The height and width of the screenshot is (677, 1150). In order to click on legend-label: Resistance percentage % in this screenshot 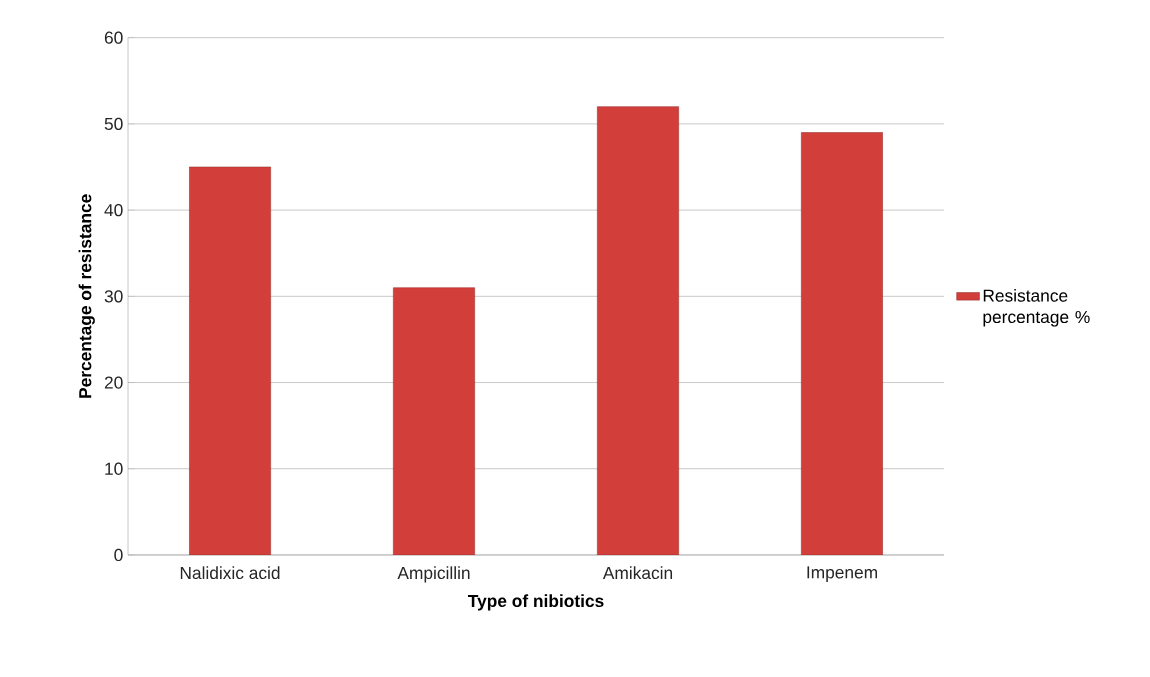, I will do `click(1036, 308)`.